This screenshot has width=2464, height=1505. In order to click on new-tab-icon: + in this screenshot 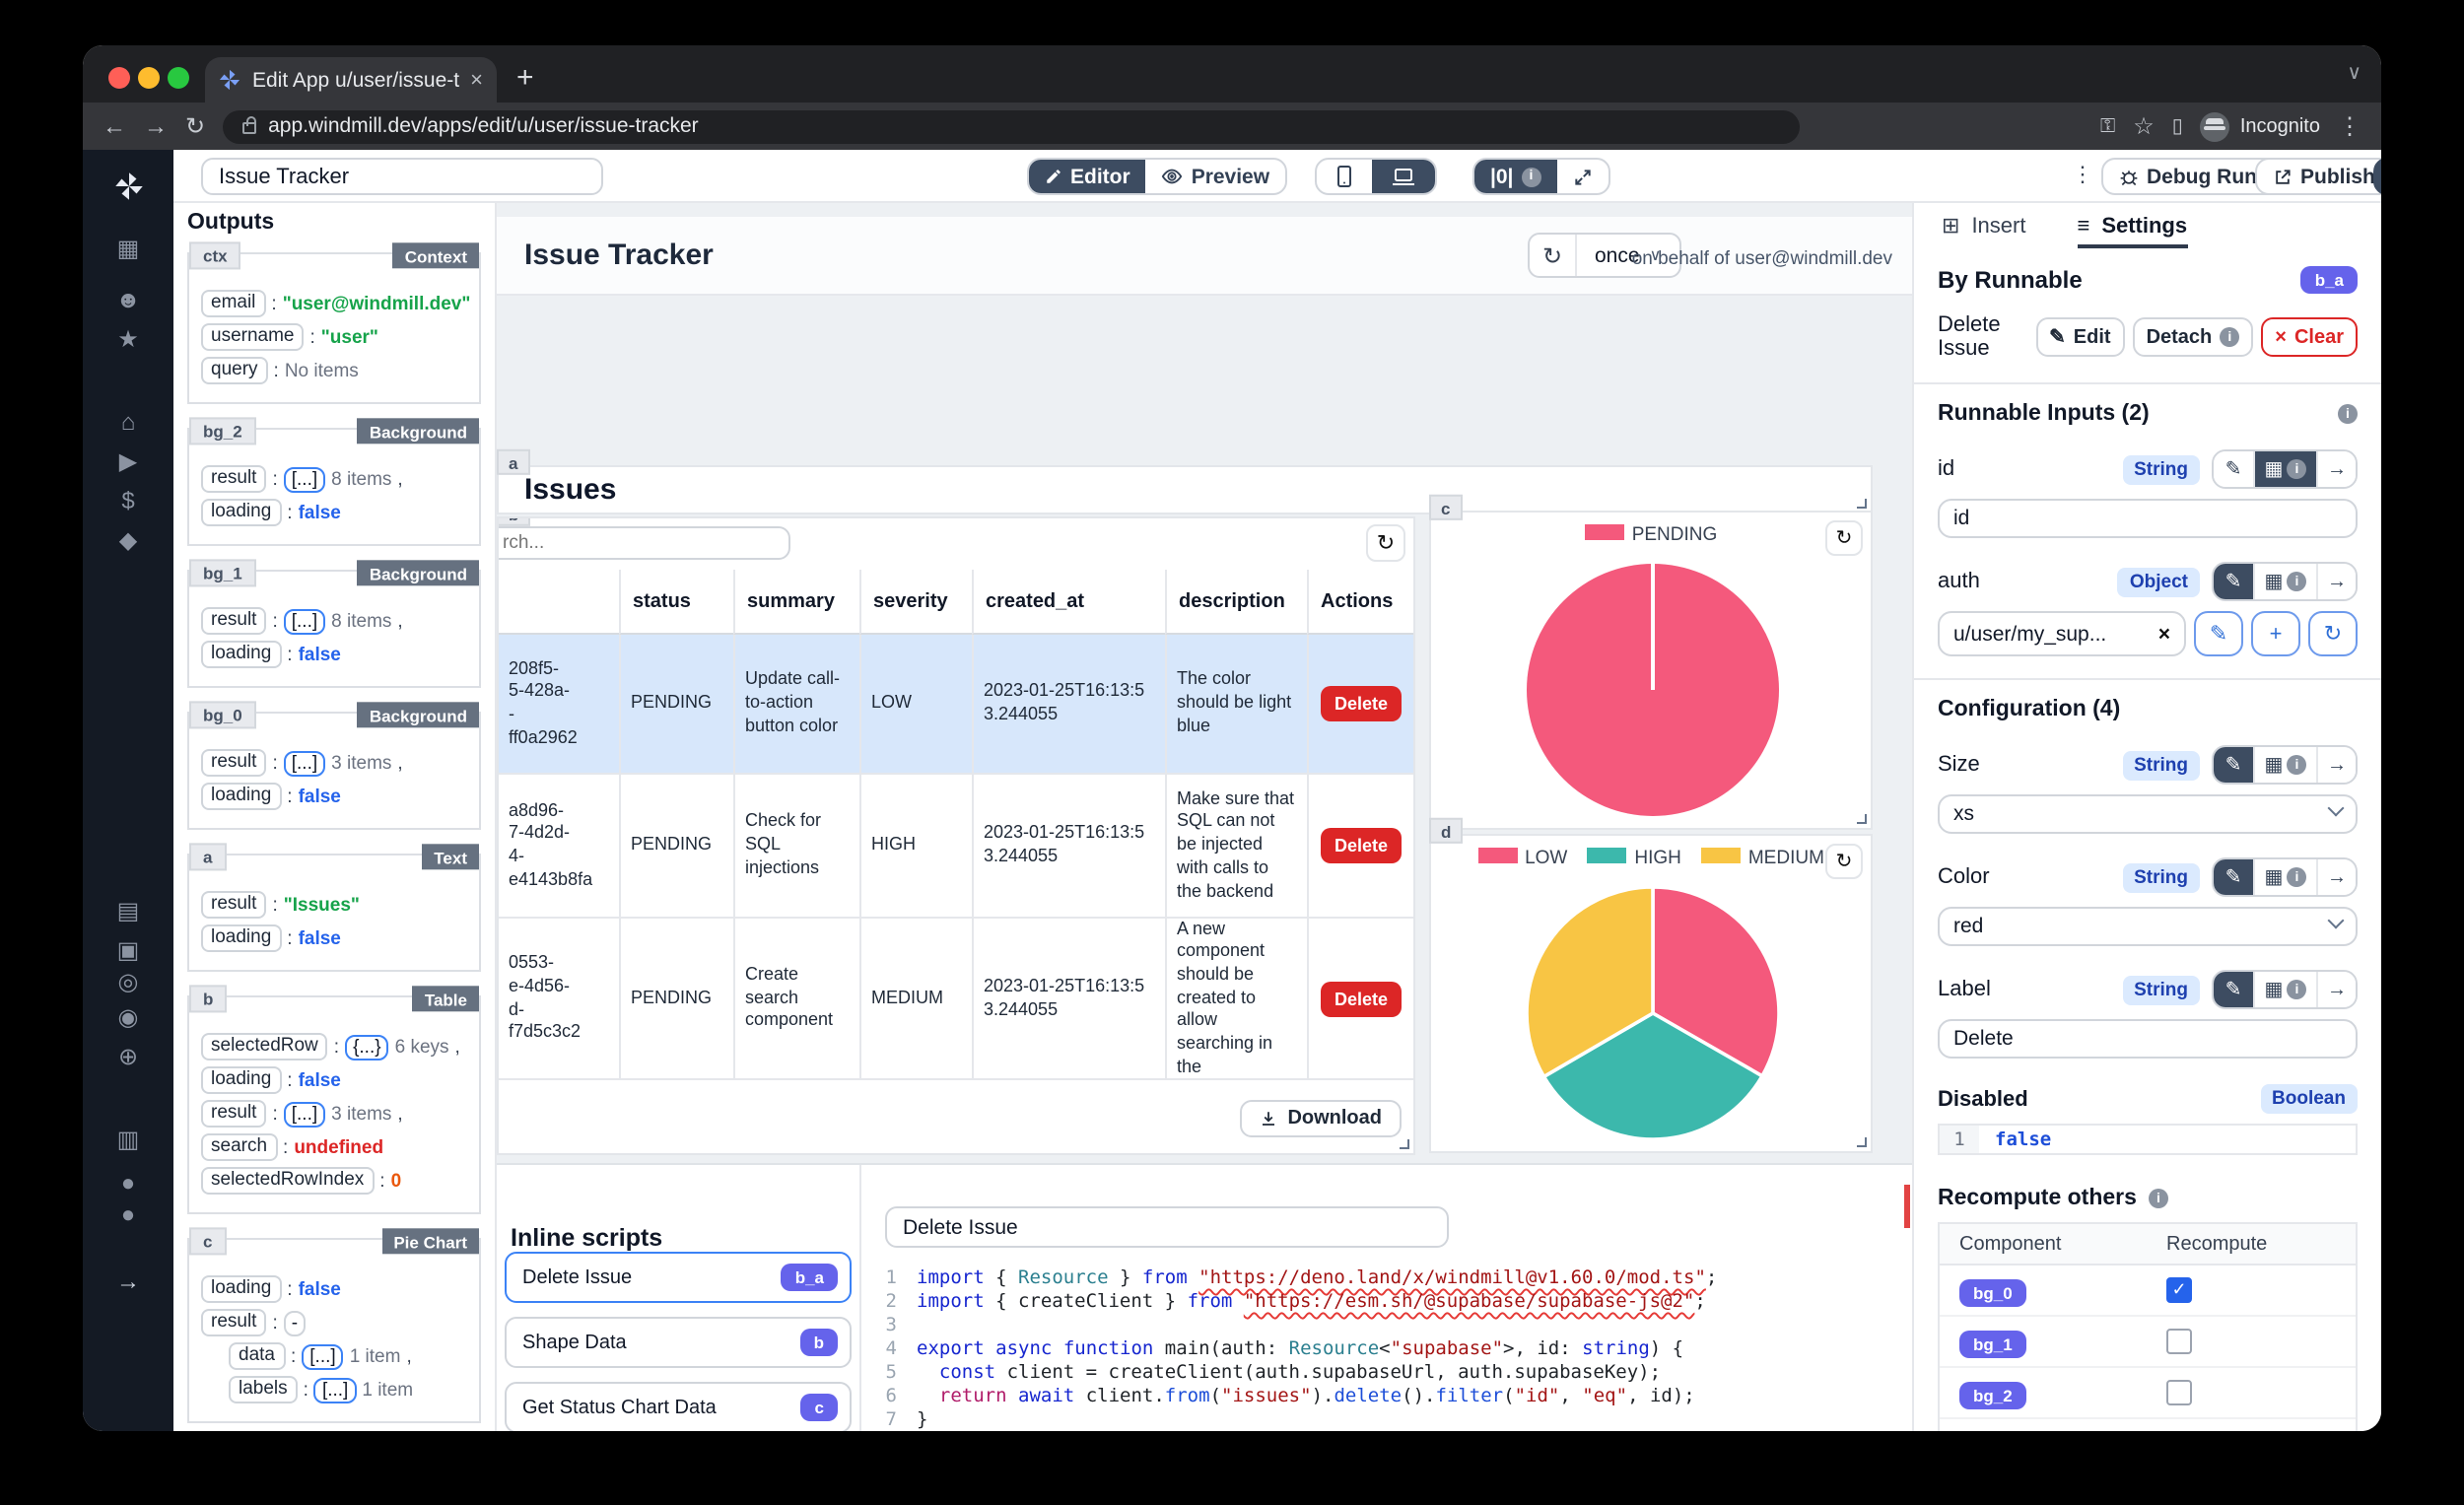, I will do `click(525, 78)`.